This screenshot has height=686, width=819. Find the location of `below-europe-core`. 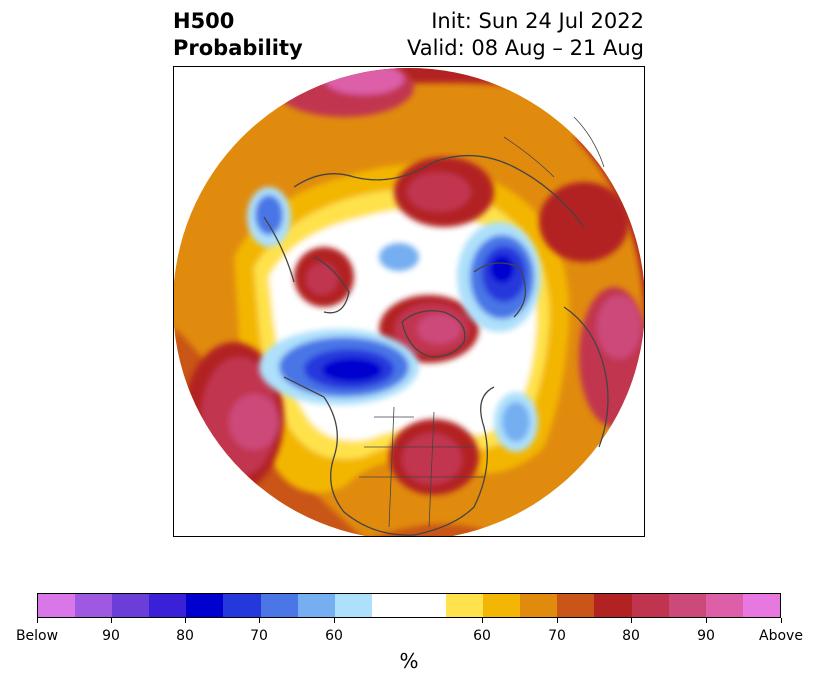

below-europe-core is located at coordinates (269, 215).